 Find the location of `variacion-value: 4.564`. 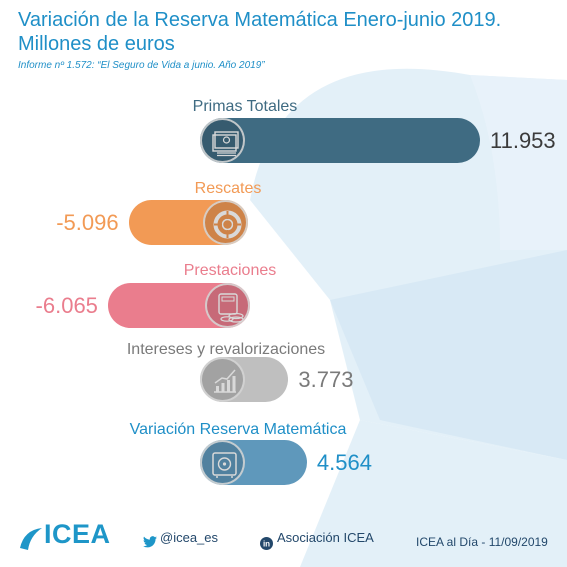

variacion-value: 4.564 is located at coordinates (344, 462).